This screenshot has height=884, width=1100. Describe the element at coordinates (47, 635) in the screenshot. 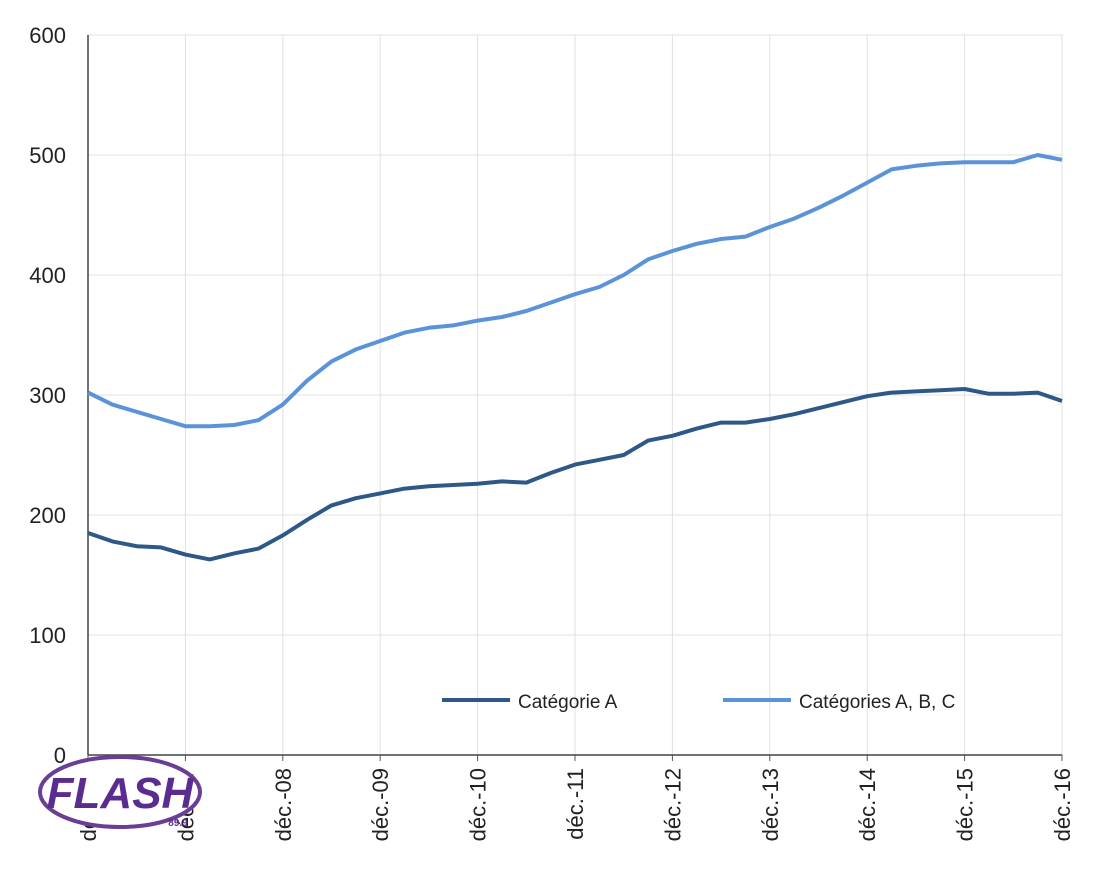

I see `y-tick-label: 100` at that location.